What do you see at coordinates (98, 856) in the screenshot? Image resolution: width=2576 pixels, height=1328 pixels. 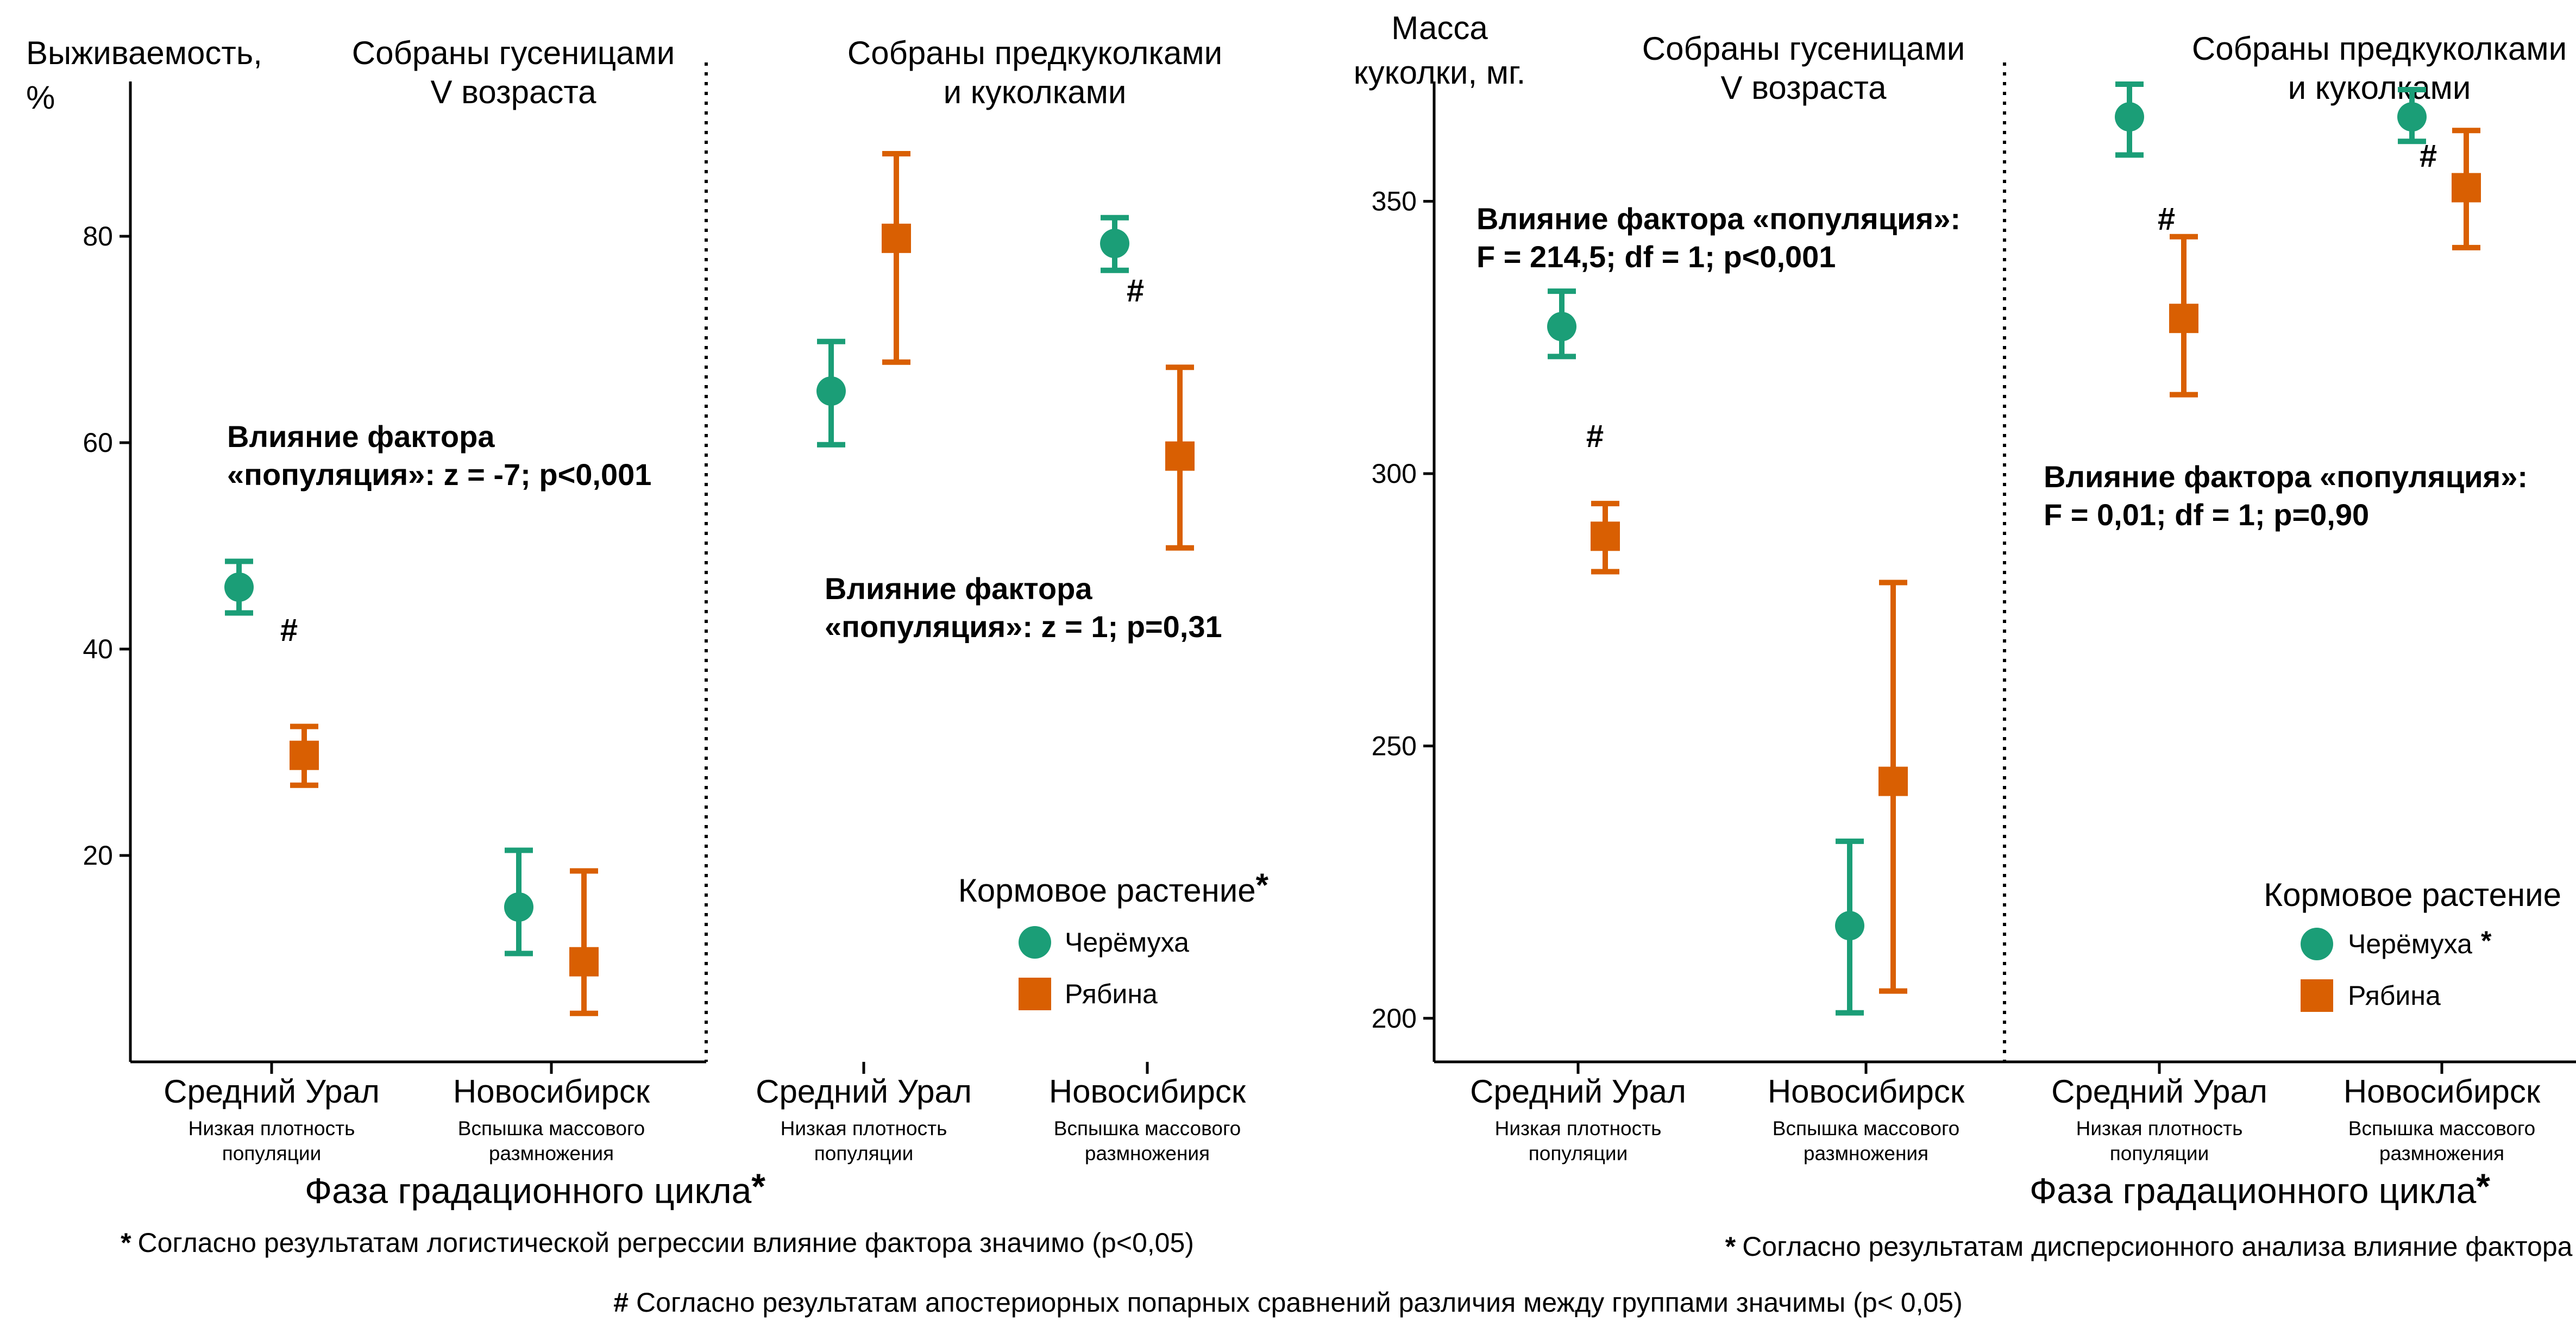 I see `y-tick-label: 20` at bounding box center [98, 856].